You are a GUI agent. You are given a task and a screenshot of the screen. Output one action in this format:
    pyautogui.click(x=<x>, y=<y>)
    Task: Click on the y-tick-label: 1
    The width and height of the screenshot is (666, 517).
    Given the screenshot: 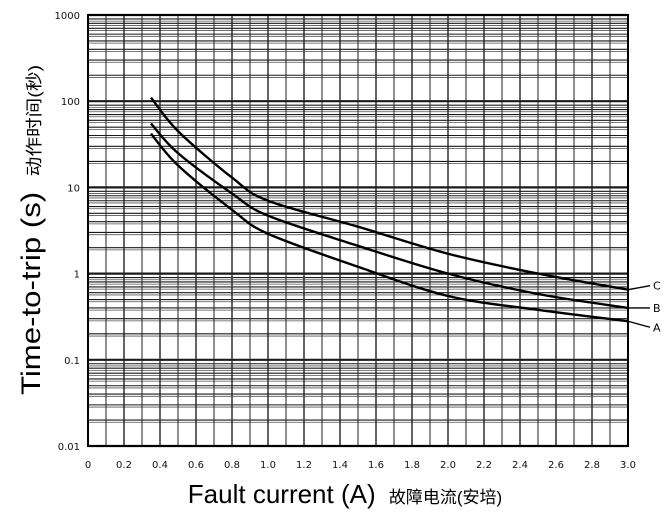 What is the action you would take?
    pyautogui.click(x=77, y=275)
    